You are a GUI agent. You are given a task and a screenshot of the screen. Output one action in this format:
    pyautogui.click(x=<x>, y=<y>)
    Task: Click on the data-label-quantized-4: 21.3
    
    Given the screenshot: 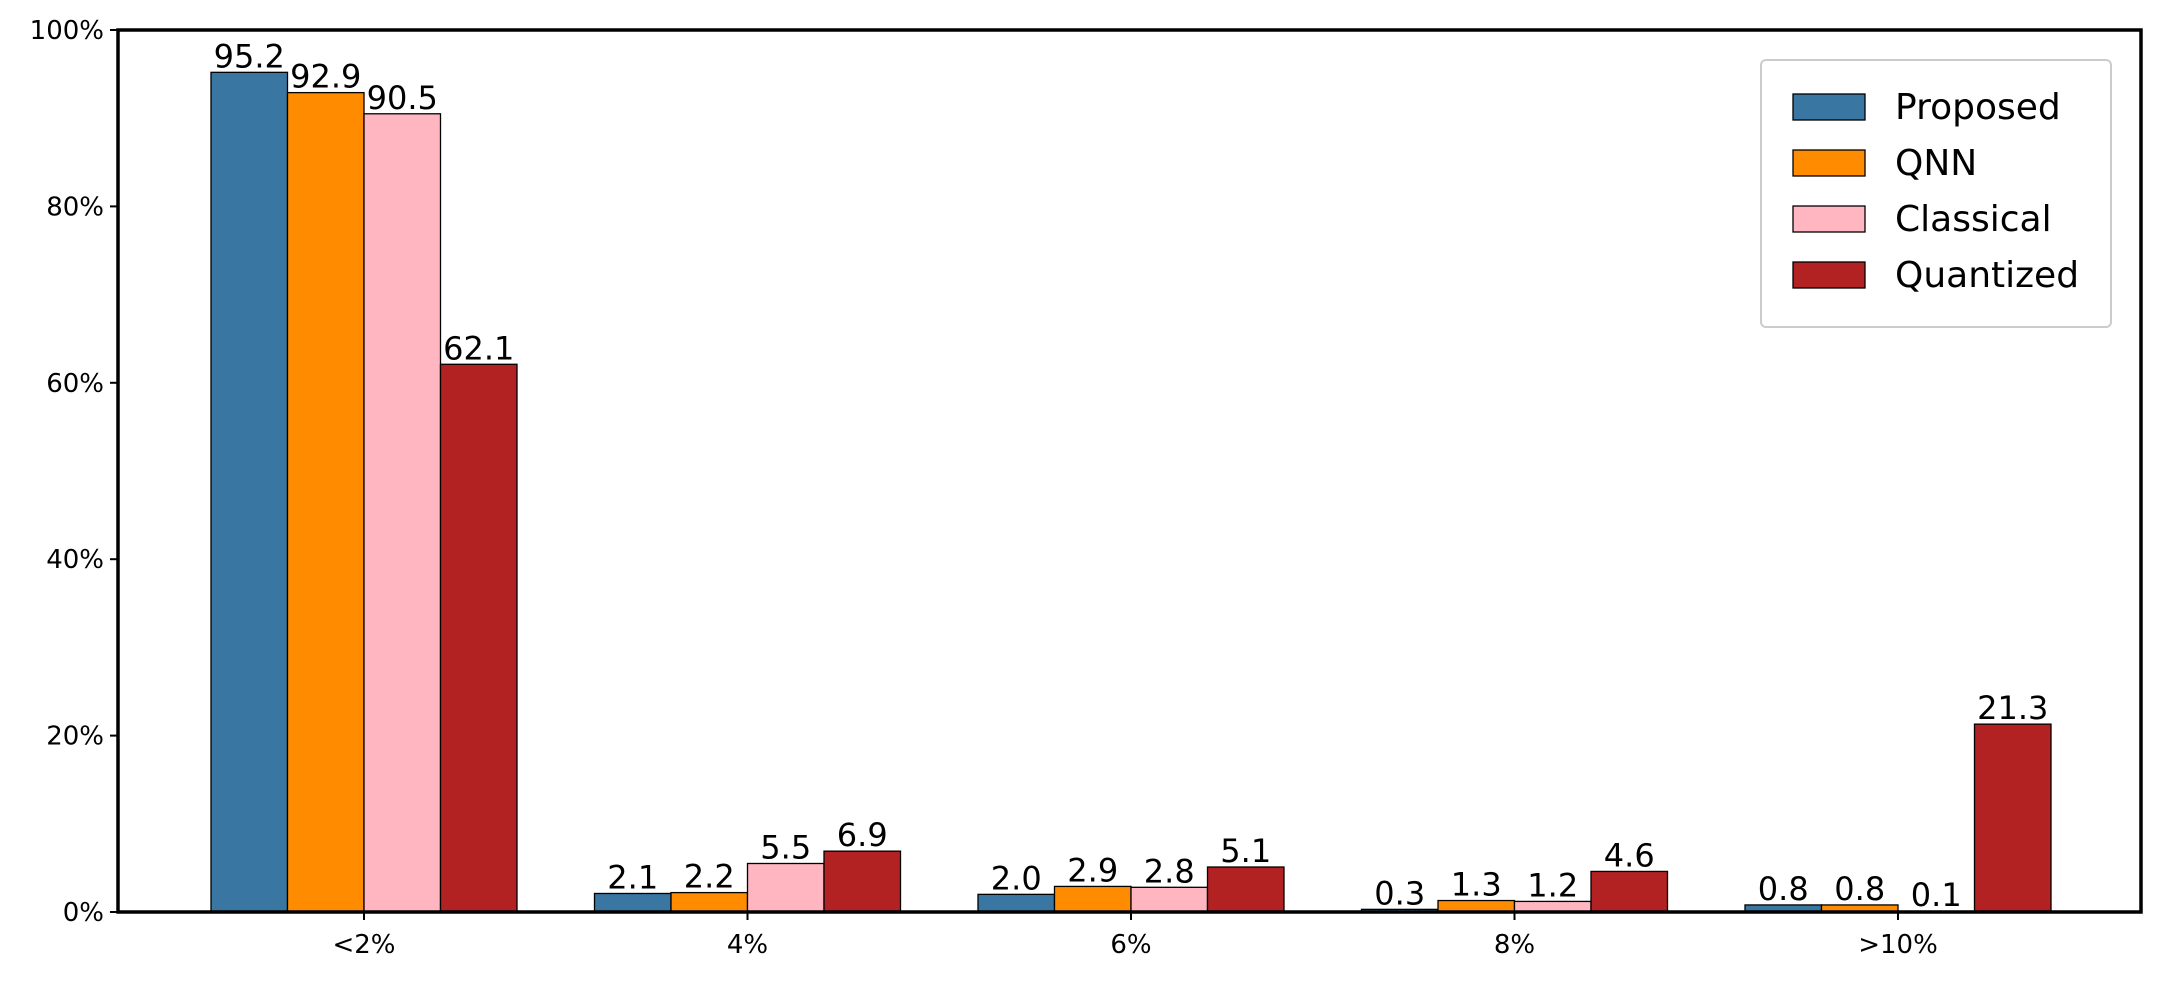 What is the action you would take?
    pyautogui.click(x=2012, y=708)
    